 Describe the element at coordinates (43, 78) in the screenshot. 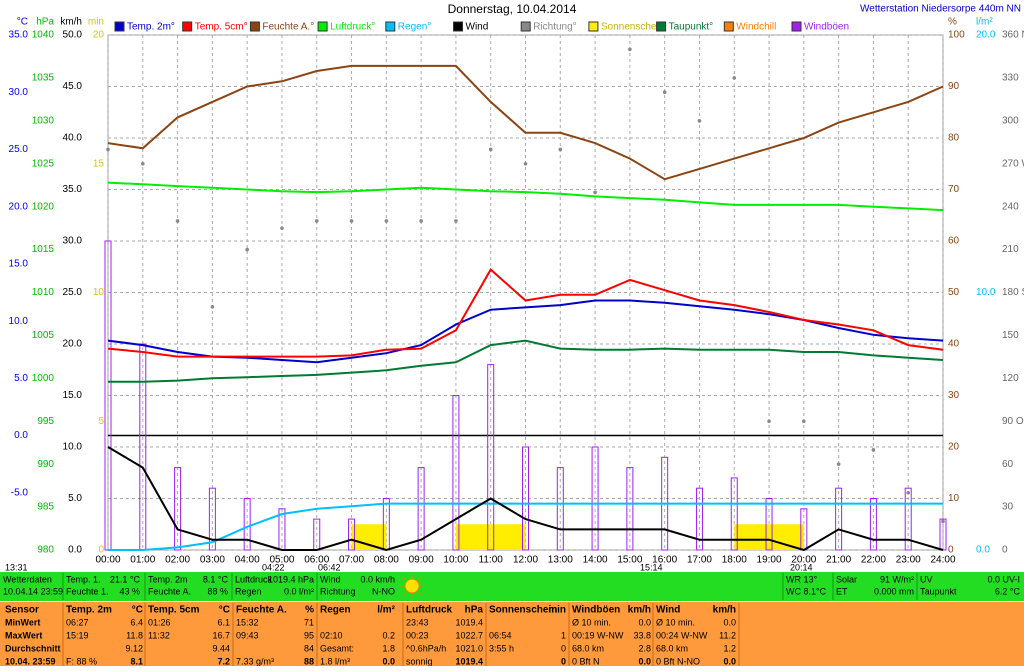

I see `y-tick-label: 1035` at that location.